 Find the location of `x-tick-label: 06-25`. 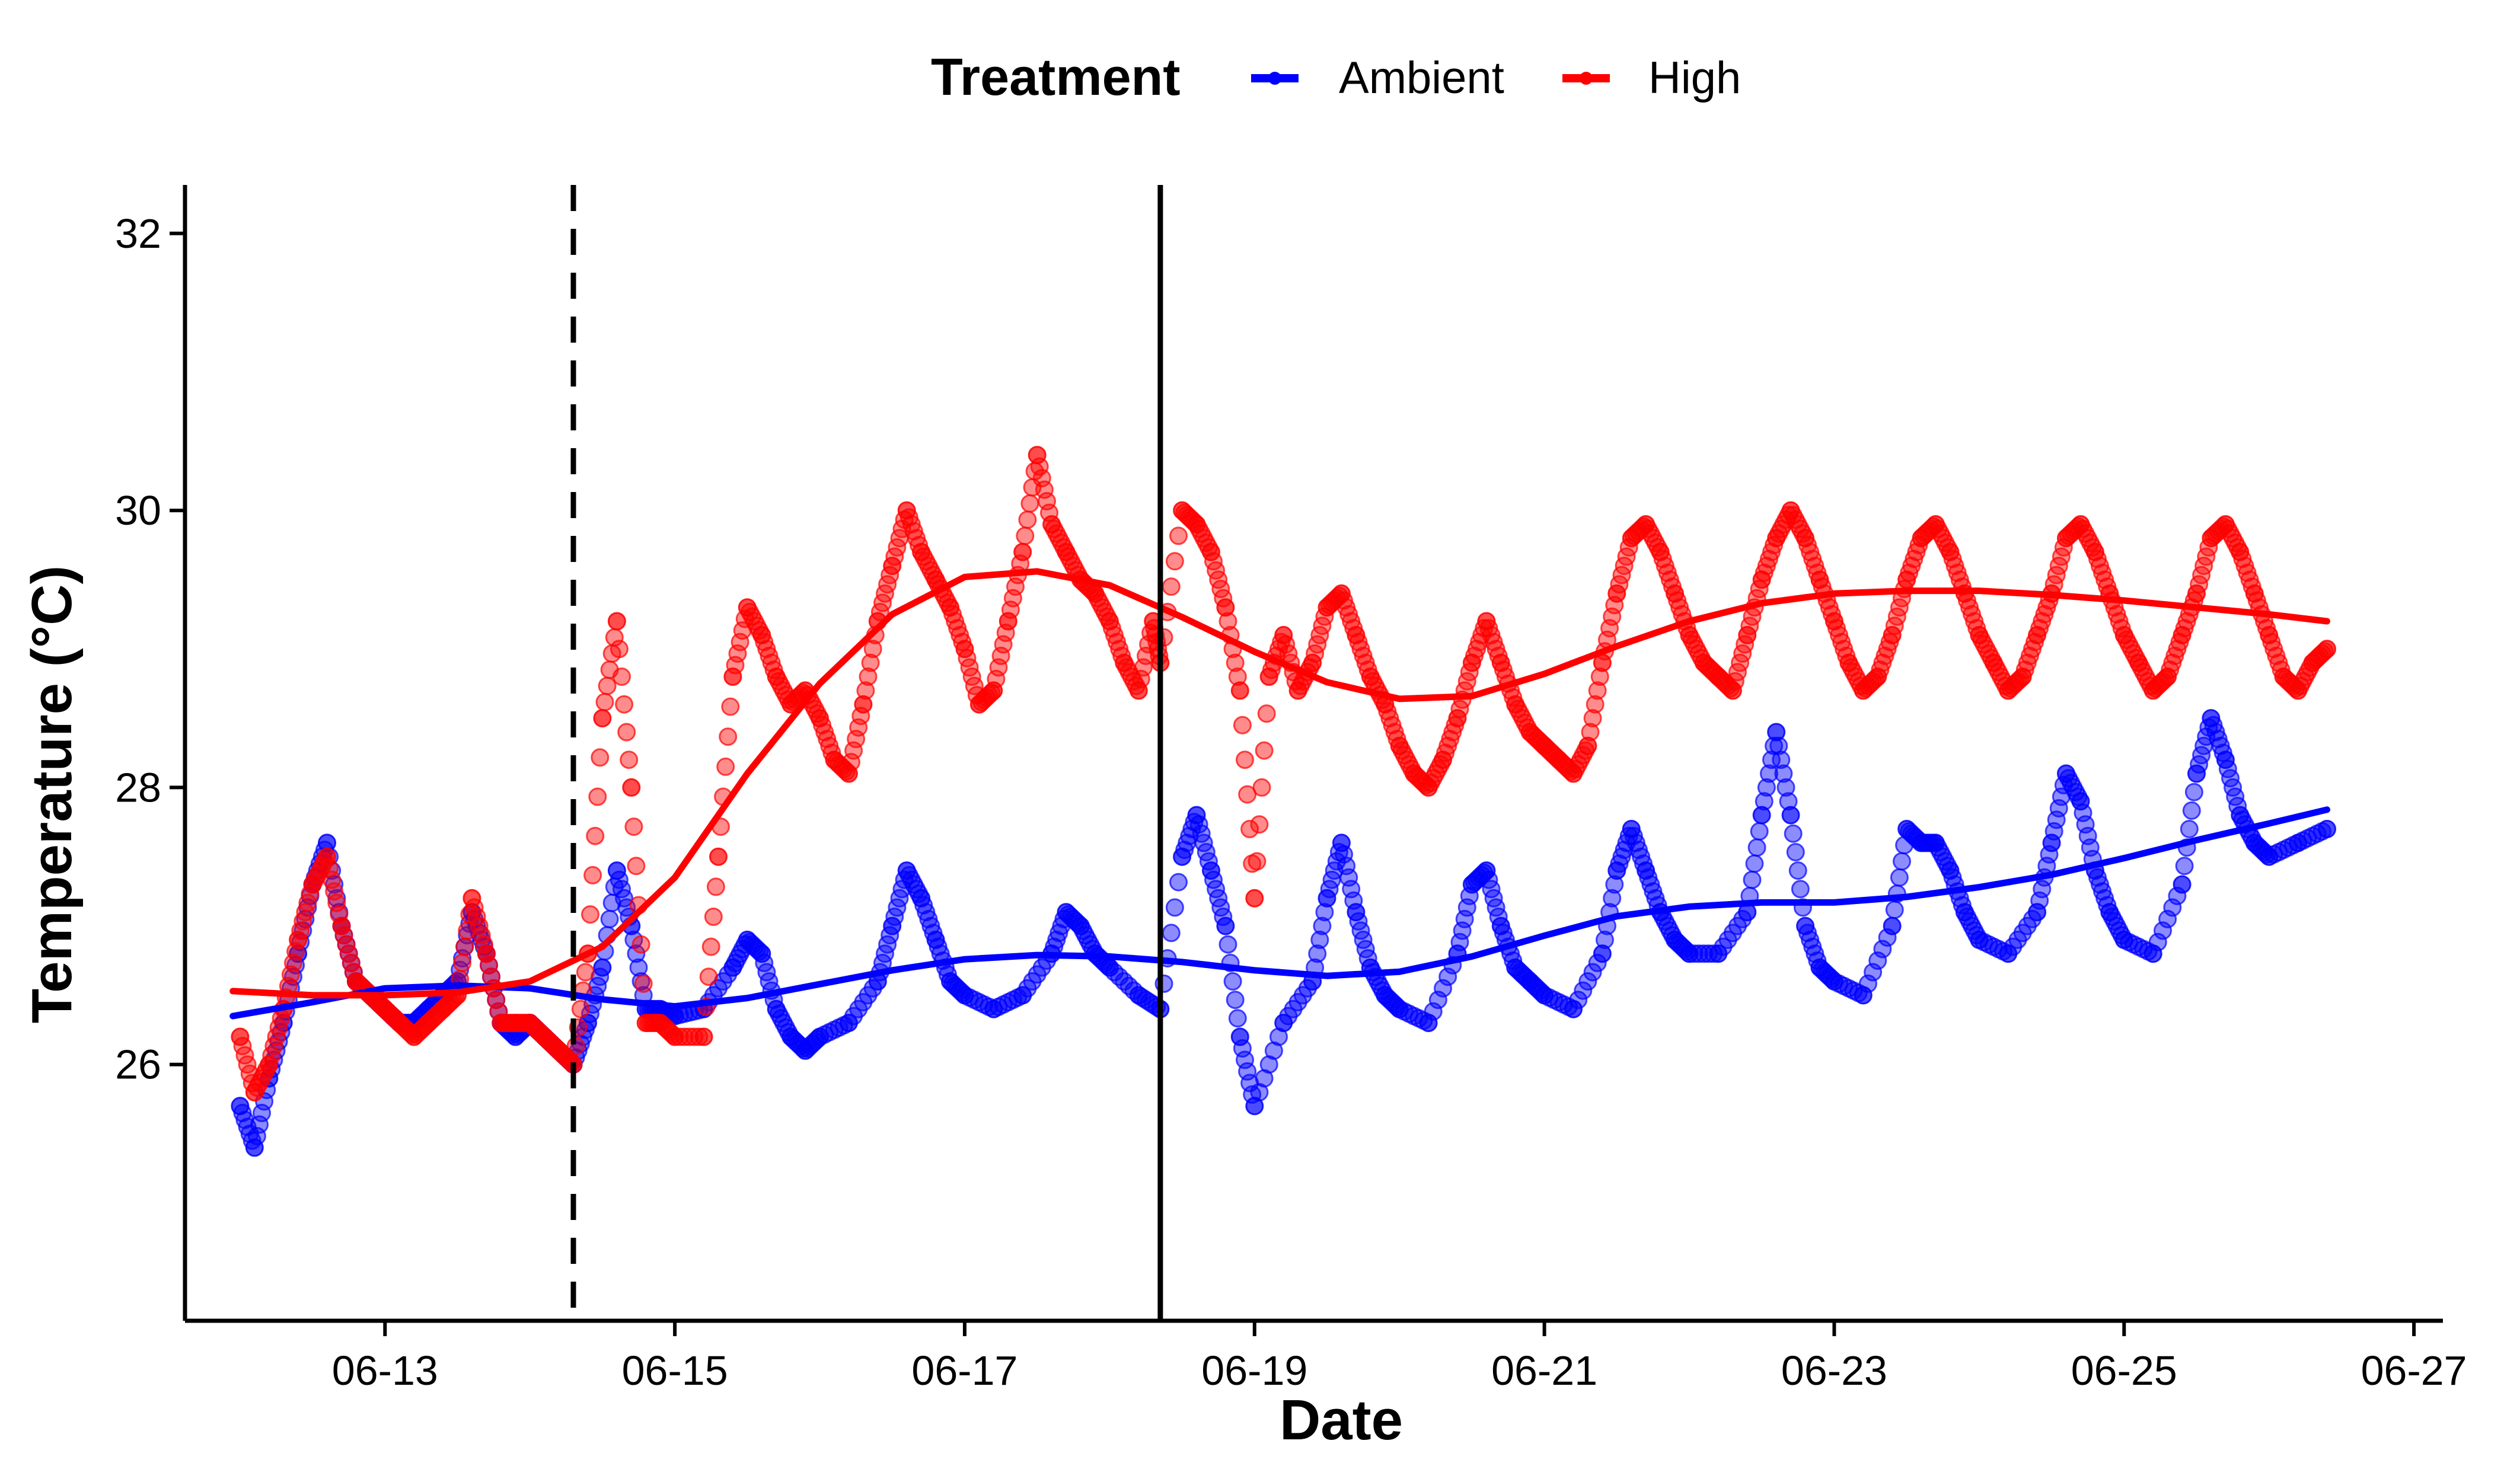

x-tick-label: 06-25 is located at coordinates (2124, 1370).